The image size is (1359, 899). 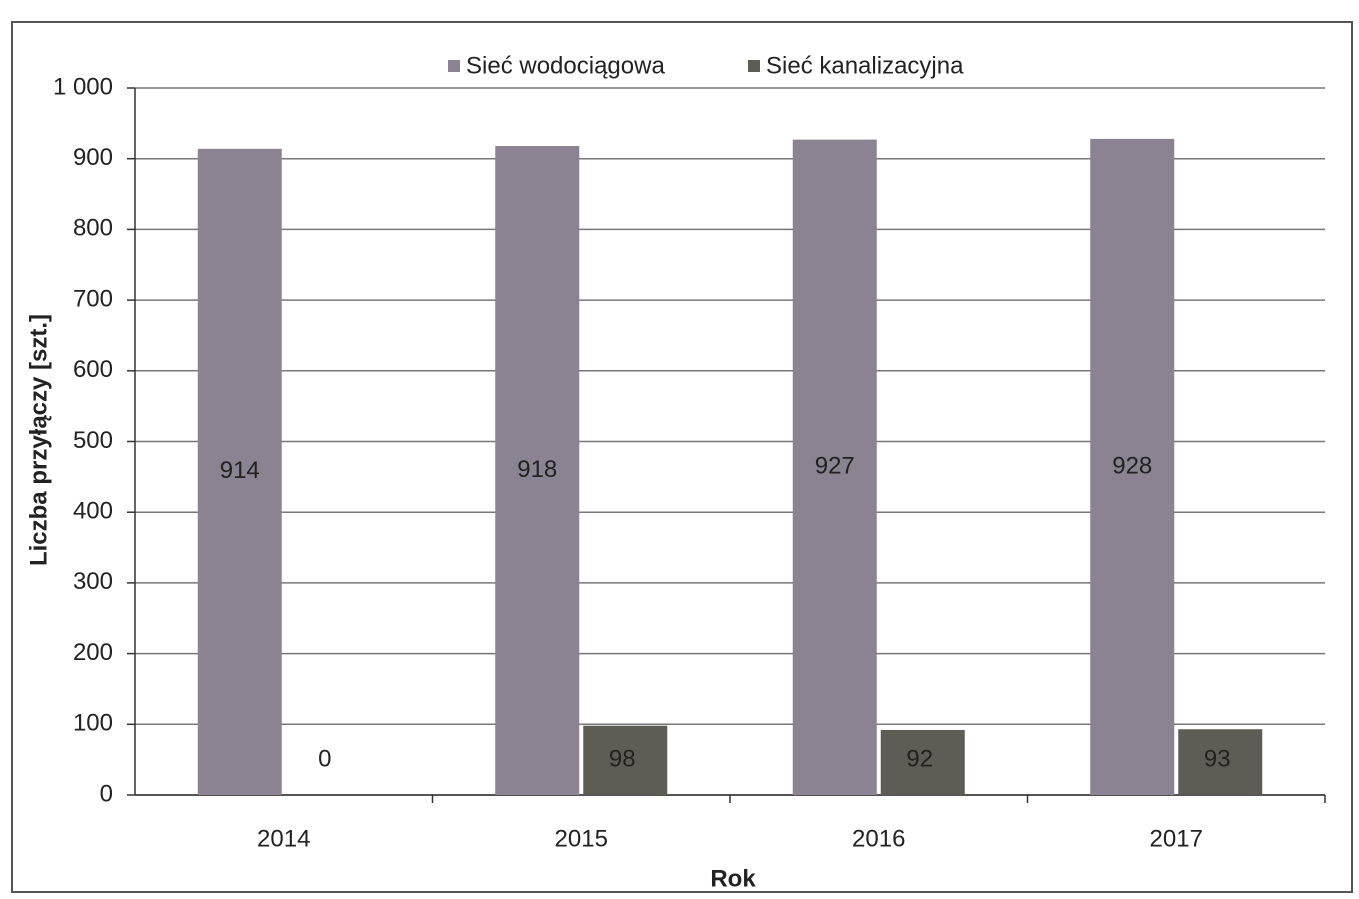 I want to click on data-label: 92, so click(x=919, y=758).